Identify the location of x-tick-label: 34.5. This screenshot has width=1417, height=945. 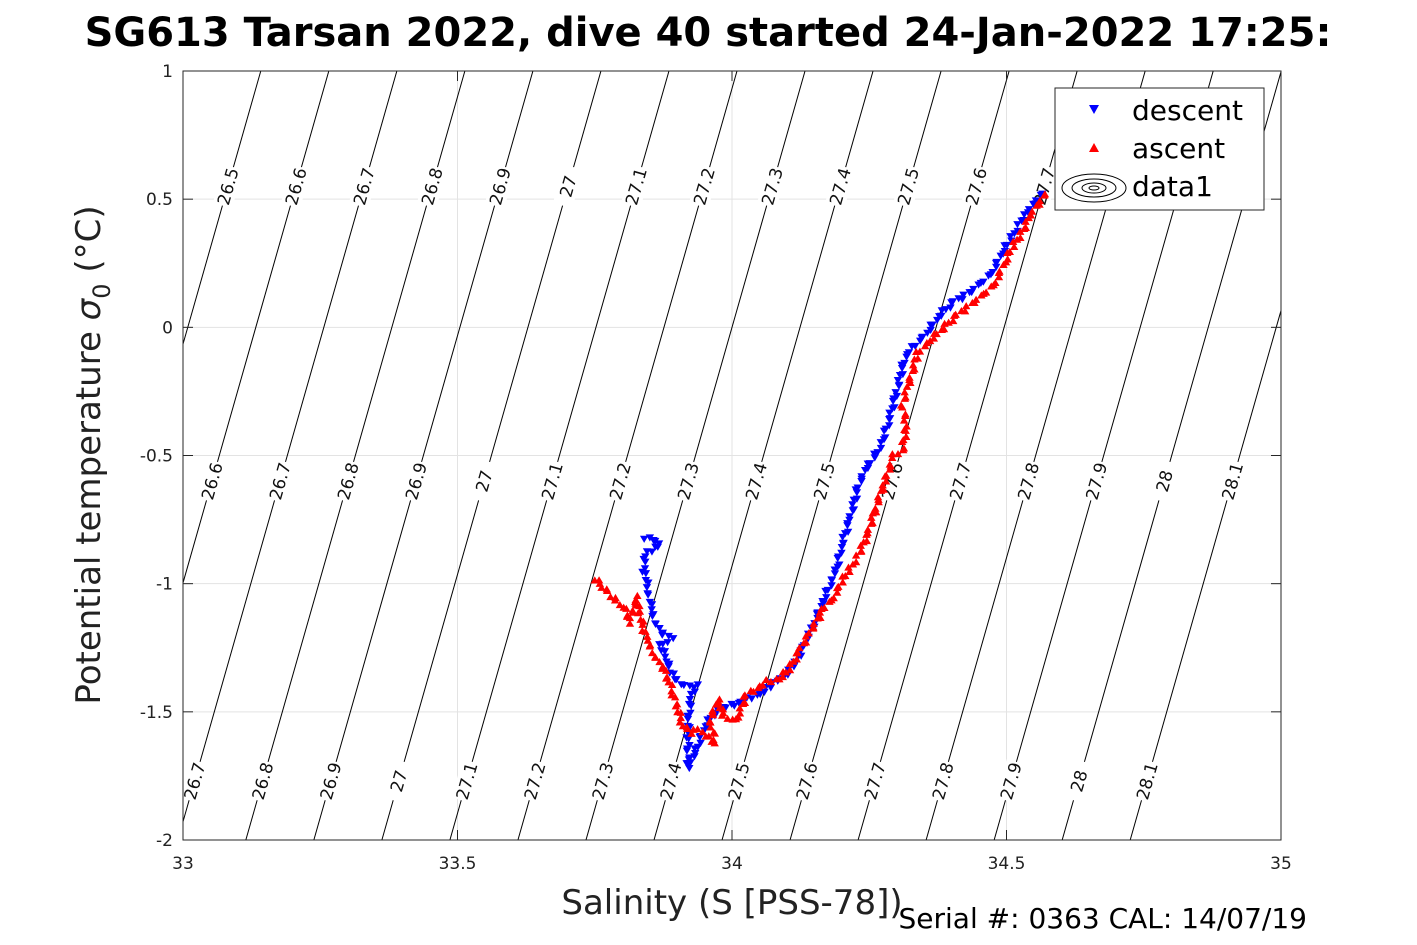
(1007, 864).